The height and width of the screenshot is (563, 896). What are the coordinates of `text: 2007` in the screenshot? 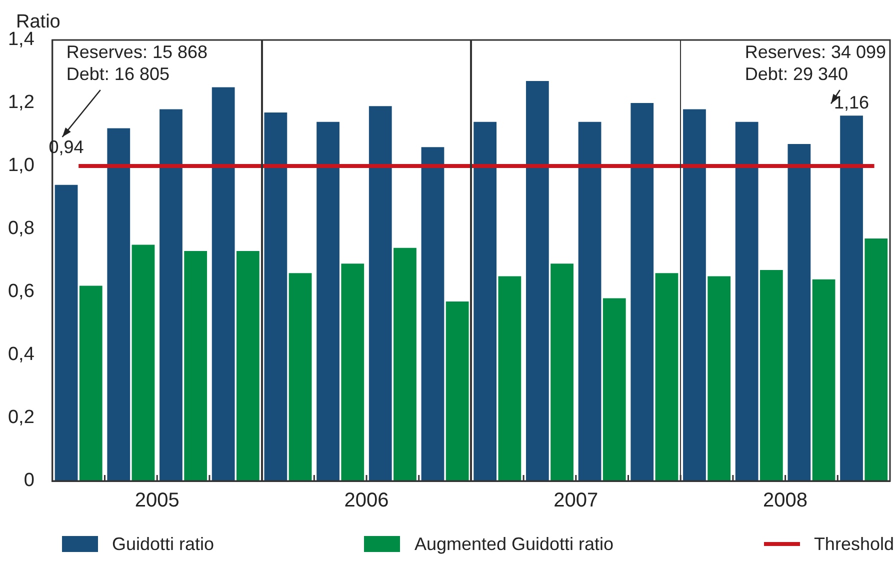 It's located at (576, 501).